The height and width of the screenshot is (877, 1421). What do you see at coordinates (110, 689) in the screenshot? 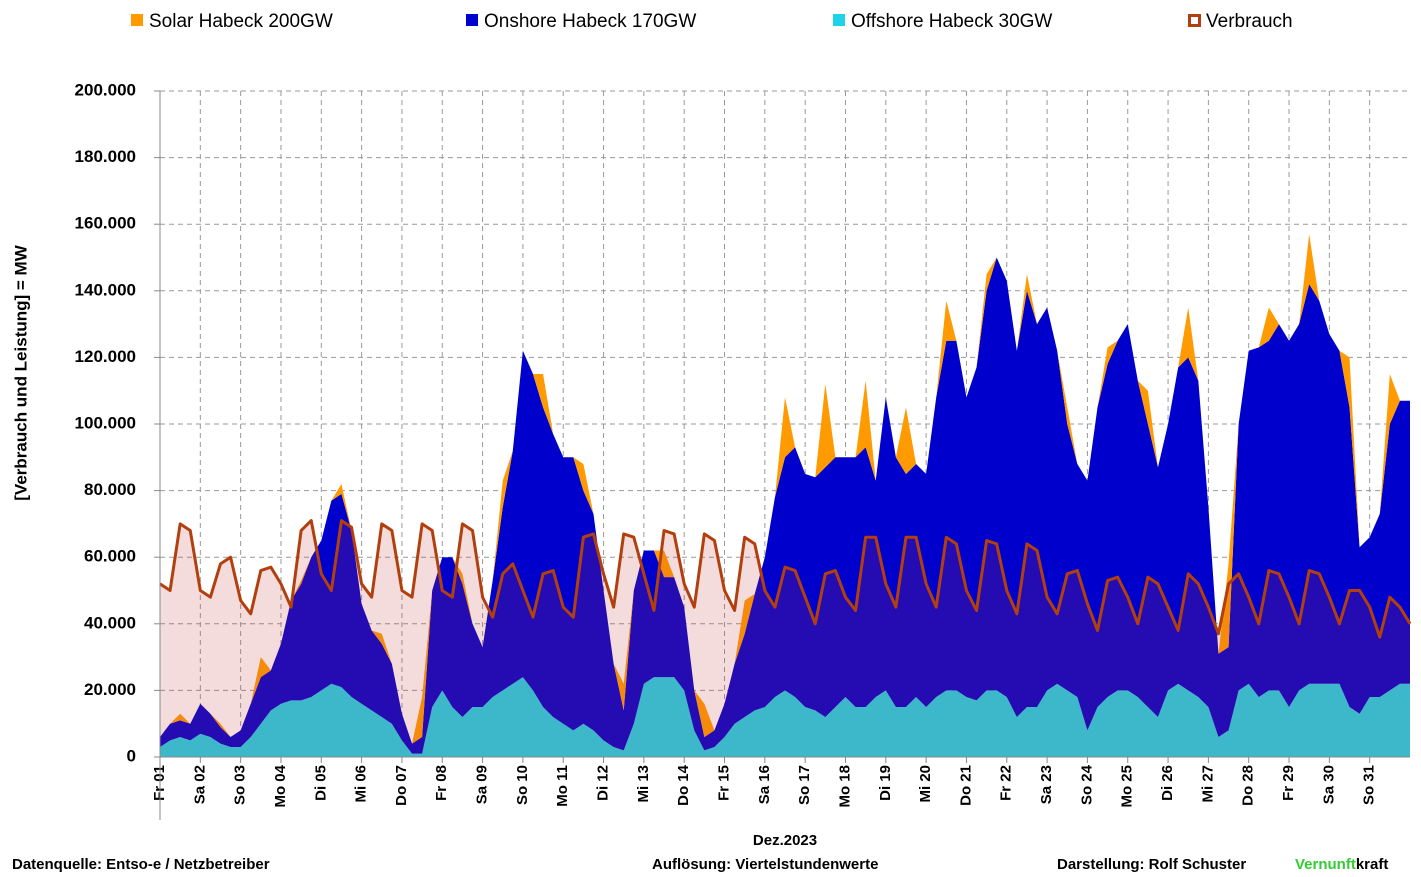
I see `y-tick-label: 20.000` at bounding box center [110, 689].